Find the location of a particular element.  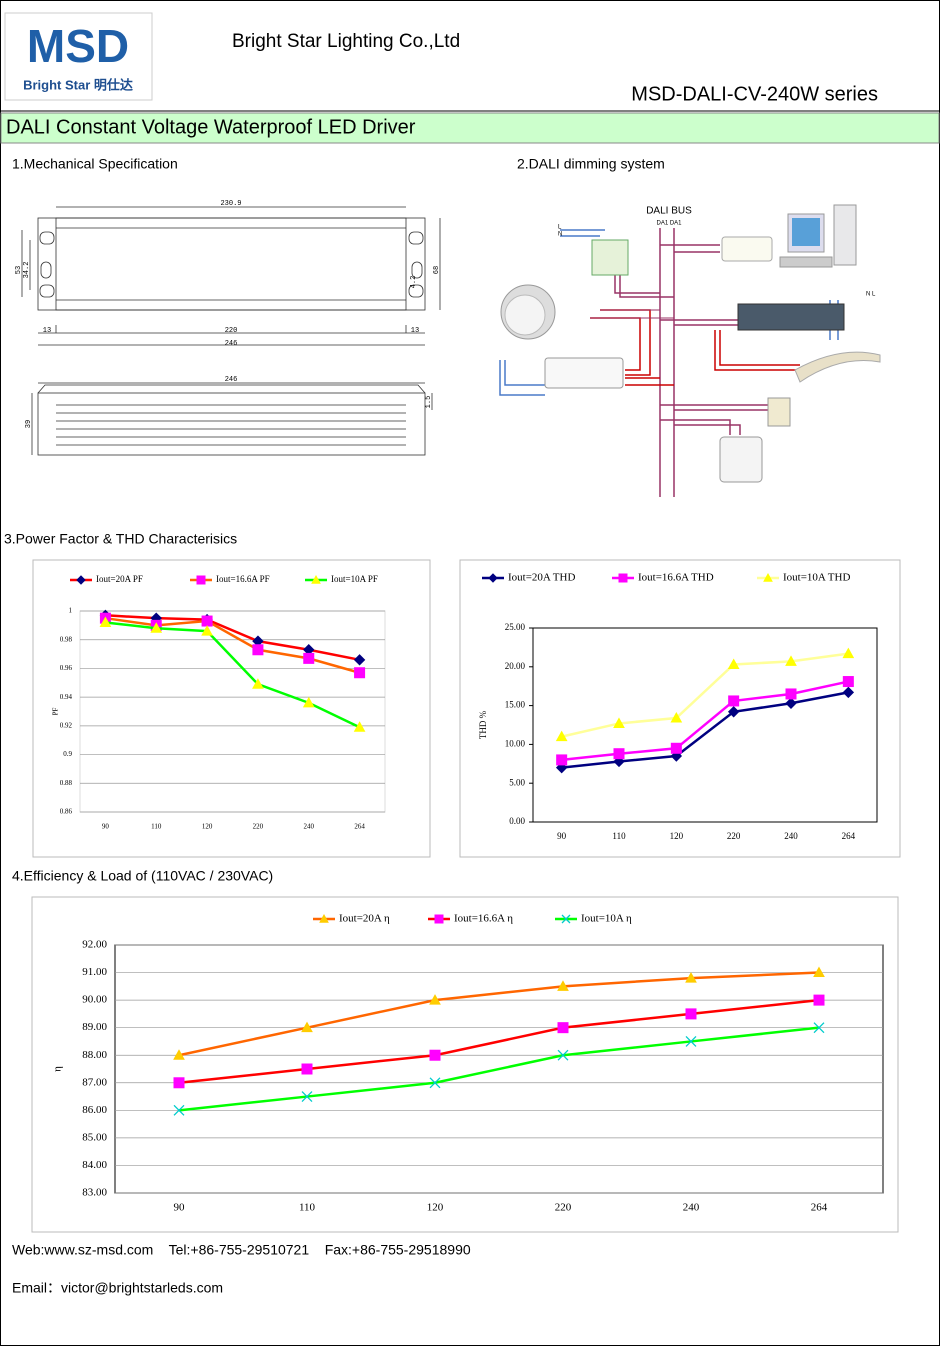

section-title: 2.DALI dimming system is located at coordinates (591, 164).